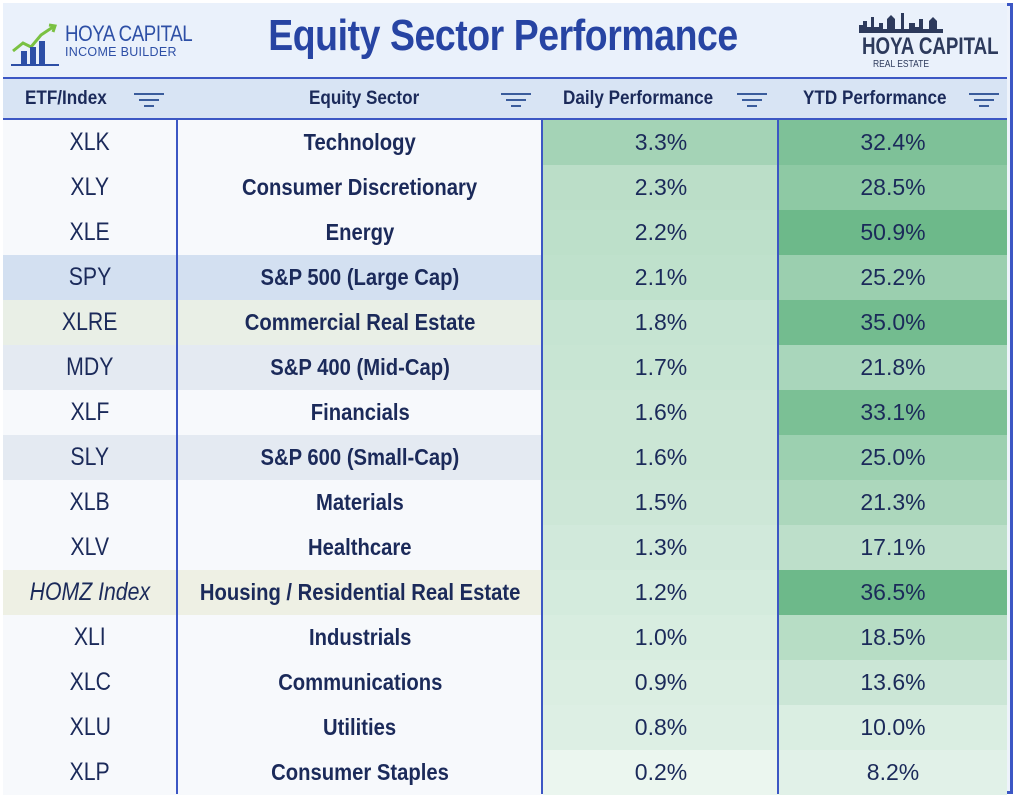  I want to click on sector-name: Financials, so click(360, 412).